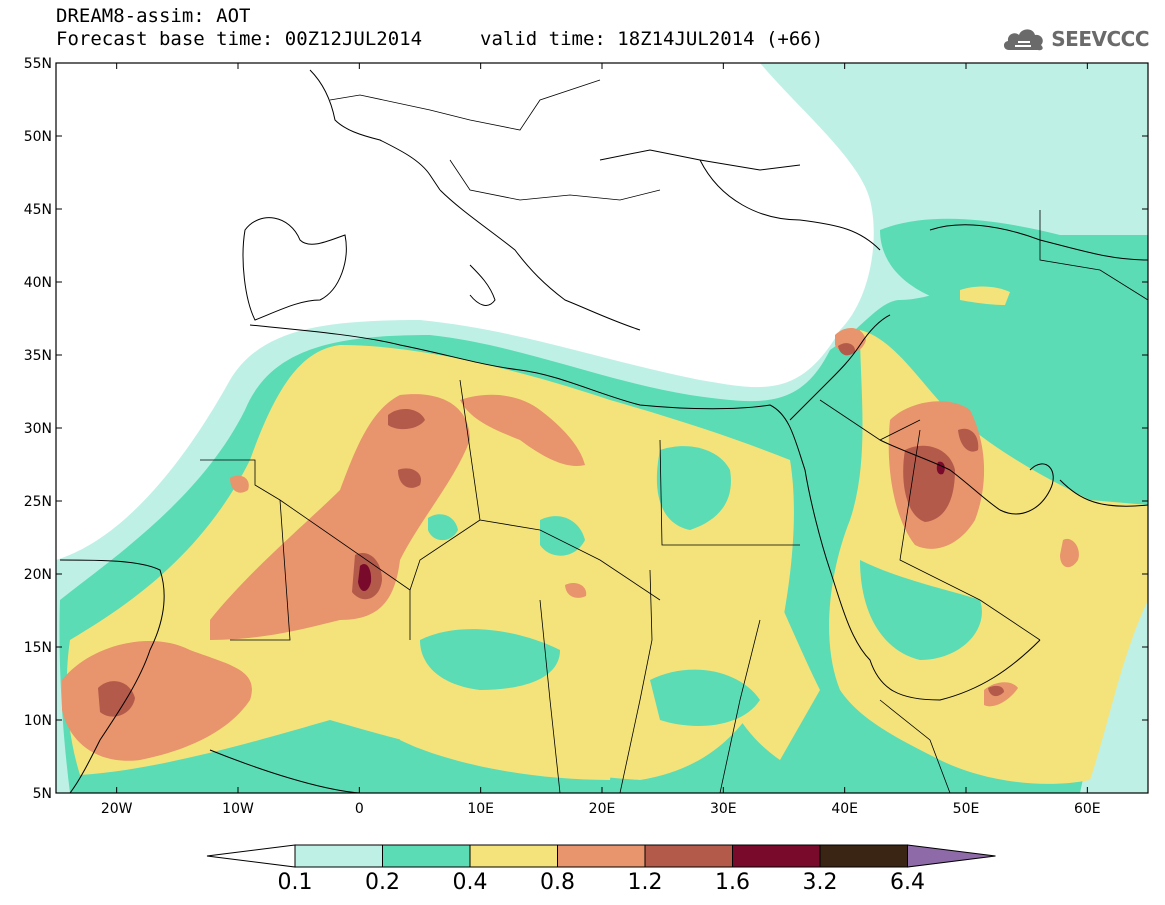  I want to click on colorbar-label: 1.6, so click(732, 882).